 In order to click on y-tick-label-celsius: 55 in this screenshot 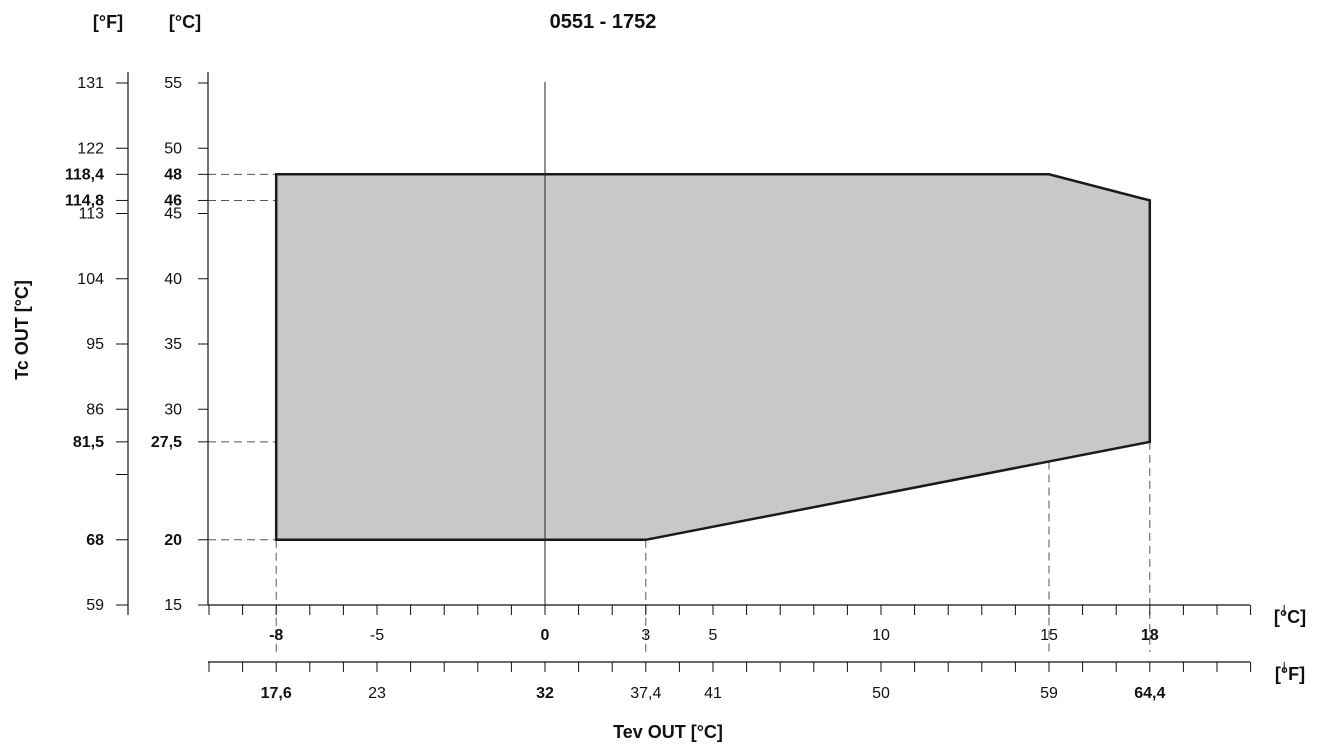, I will do `click(173, 83)`.